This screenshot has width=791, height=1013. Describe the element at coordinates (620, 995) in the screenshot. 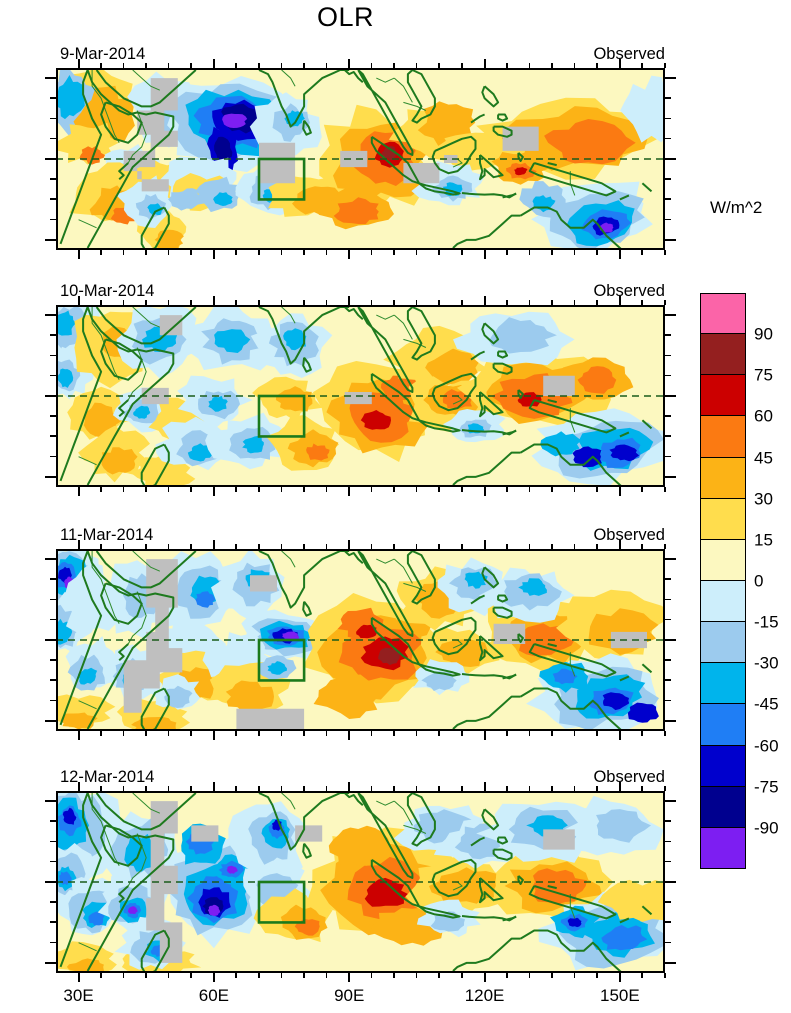

I see `x-tick-label-150E: 150E` at that location.